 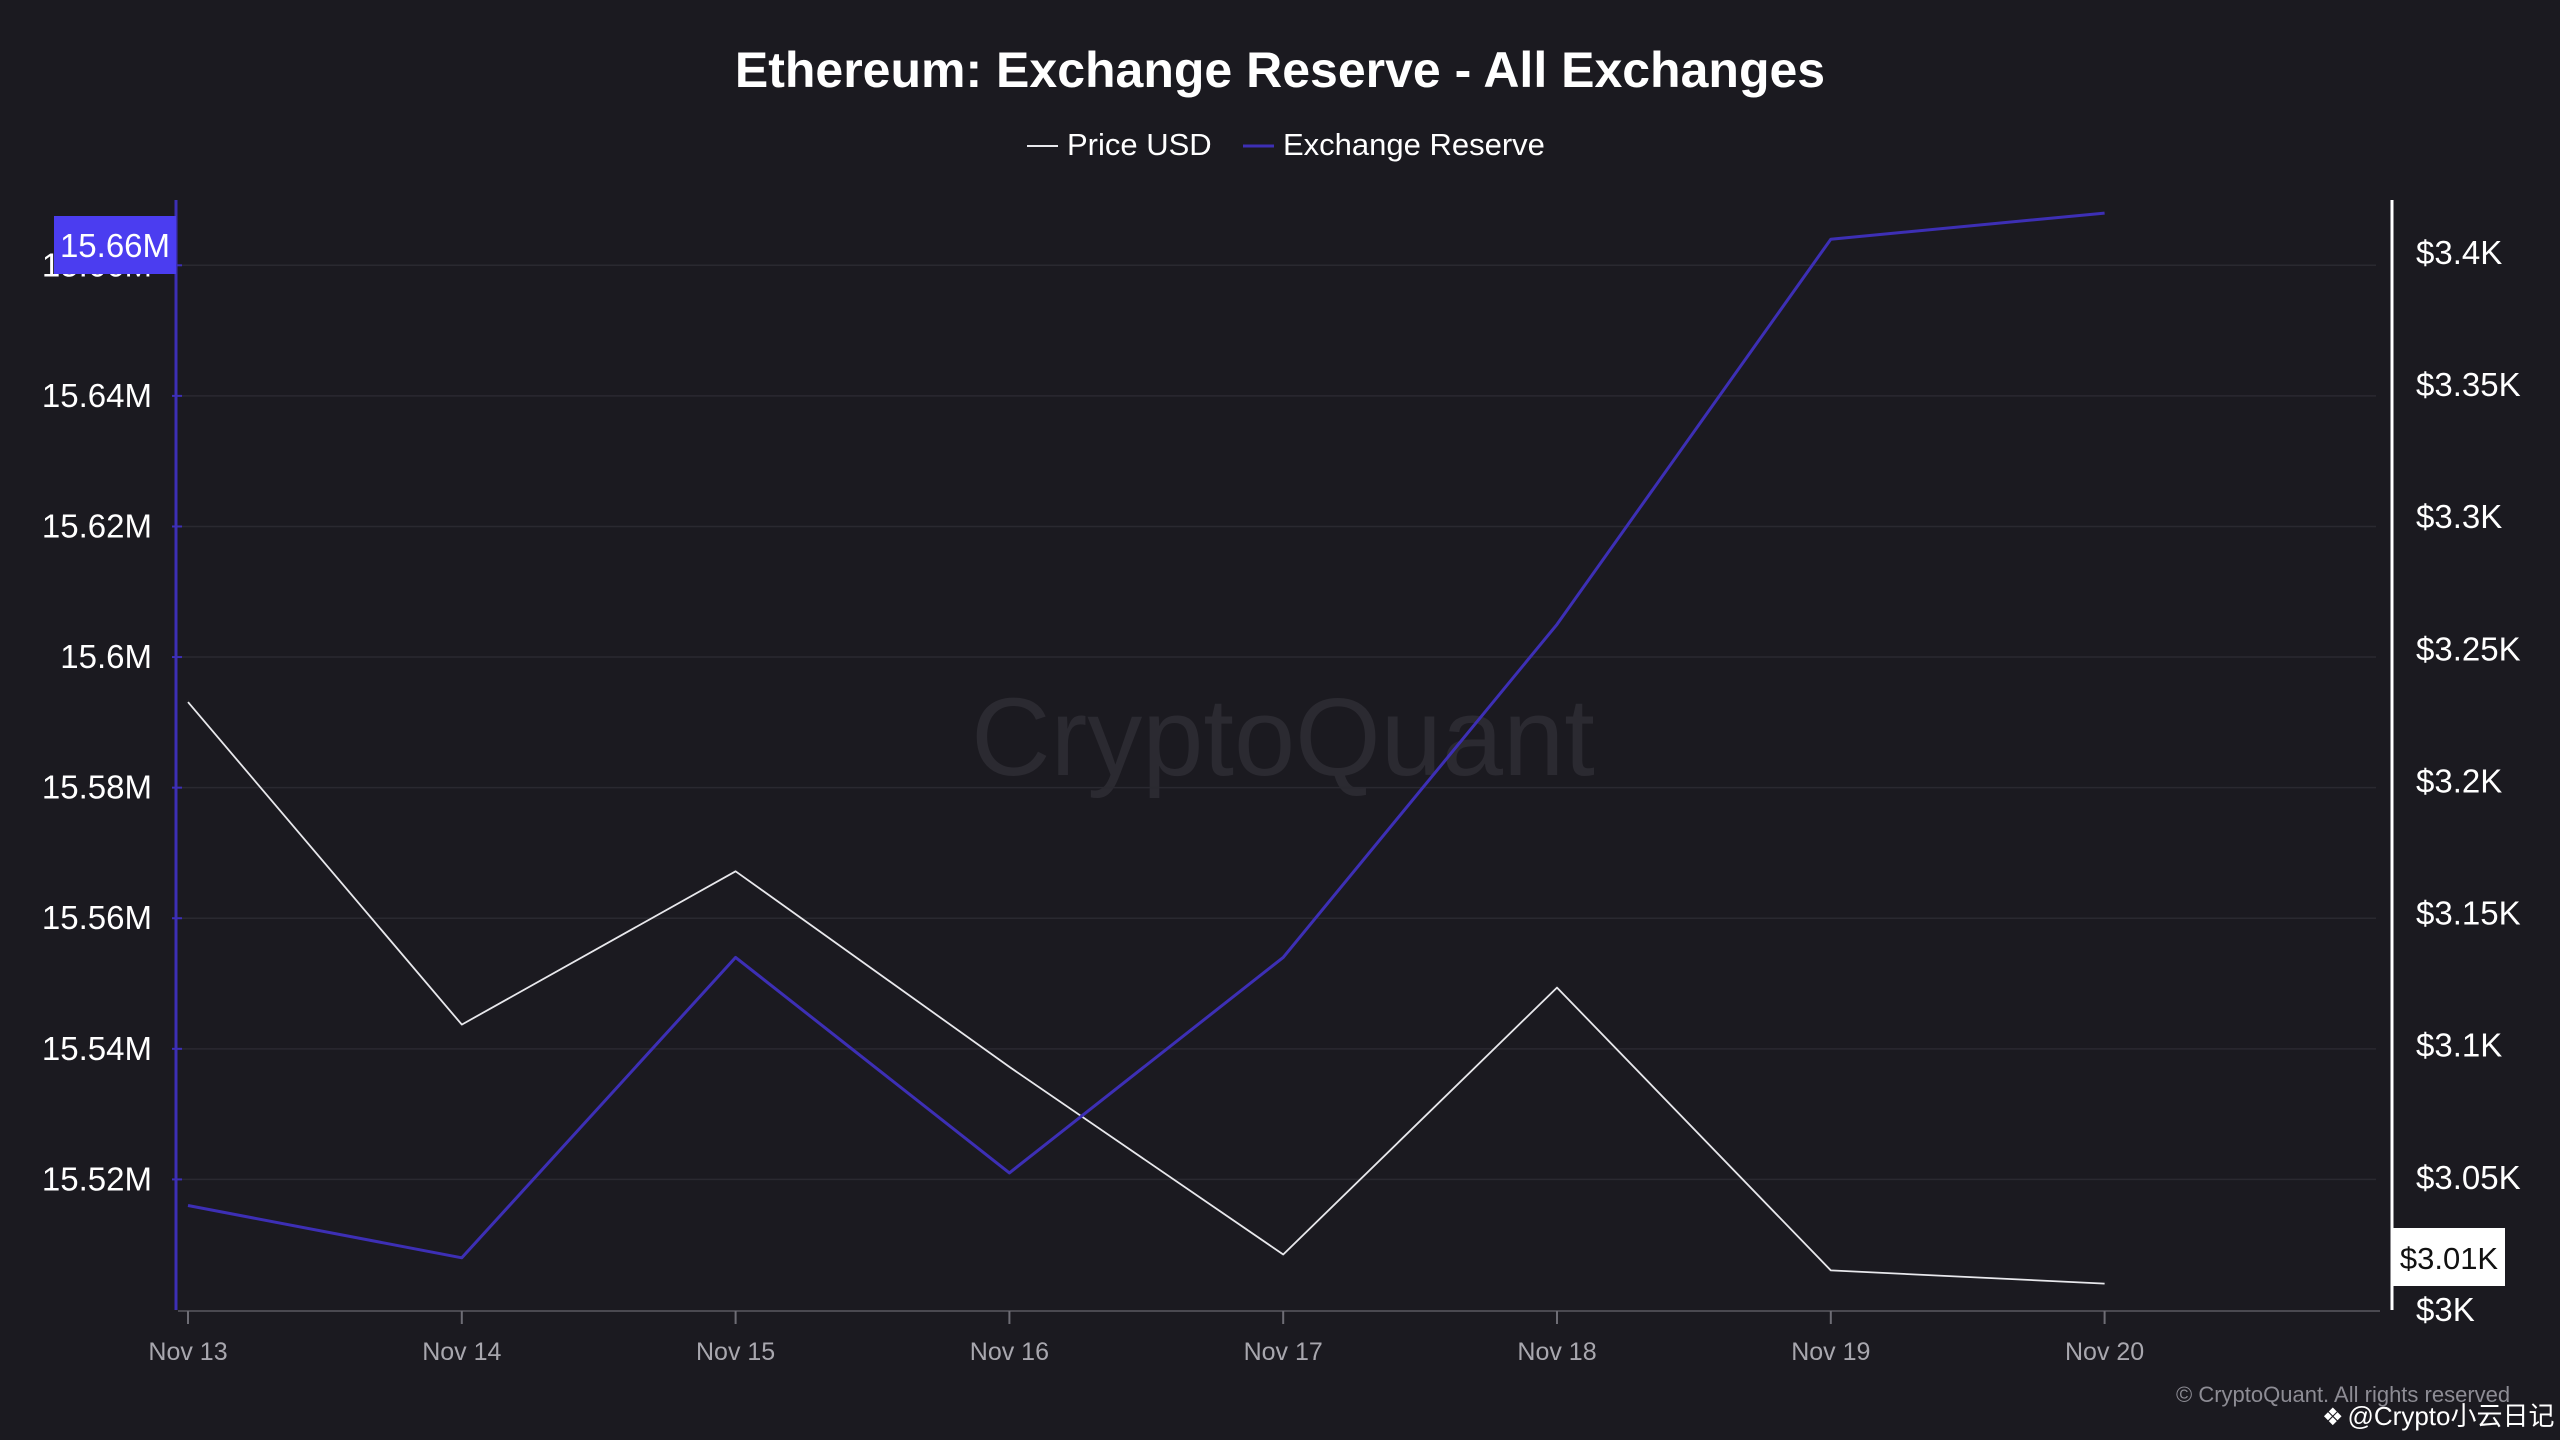 What do you see at coordinates (97, 917) in the screenshot?
I see `left-tick-label: 15.56M` at bounding box center [97, 917].